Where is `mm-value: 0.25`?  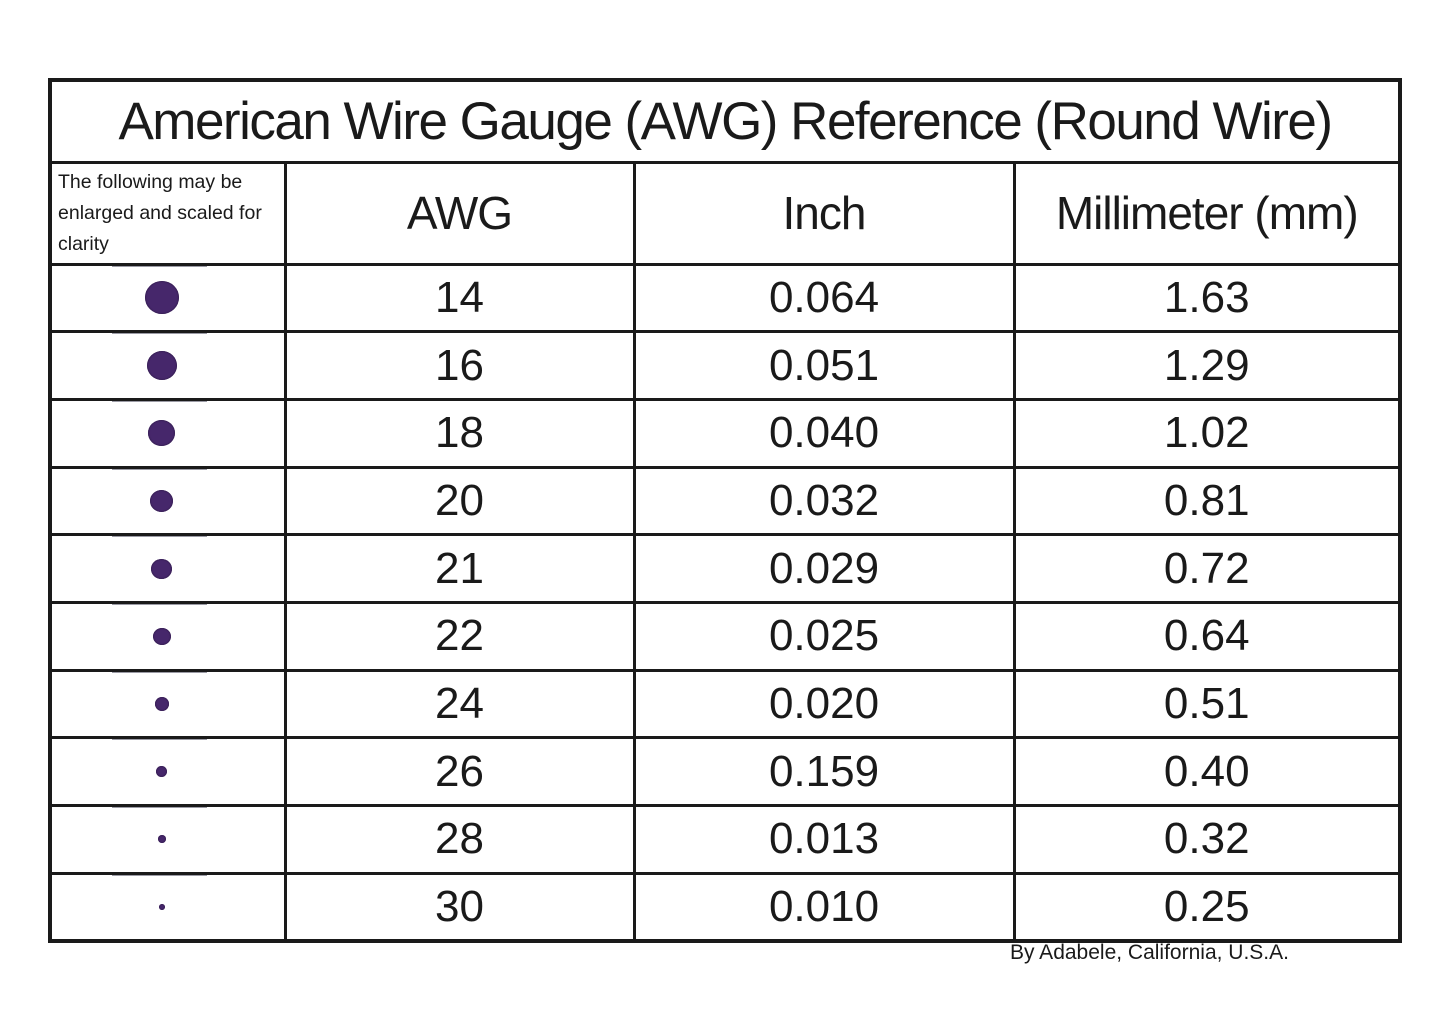 mm-value: 0.25 is located at coordinates (1207, 907).